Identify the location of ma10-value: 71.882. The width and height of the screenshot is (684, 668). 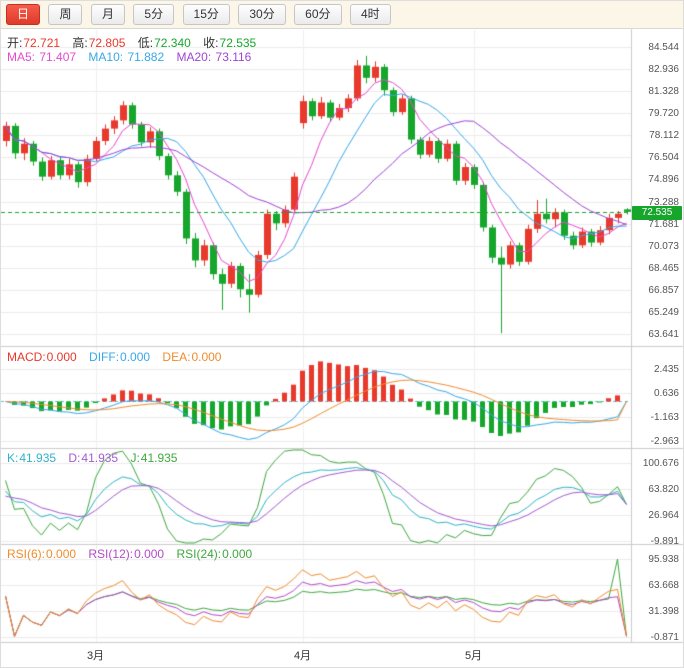
(146, 57).